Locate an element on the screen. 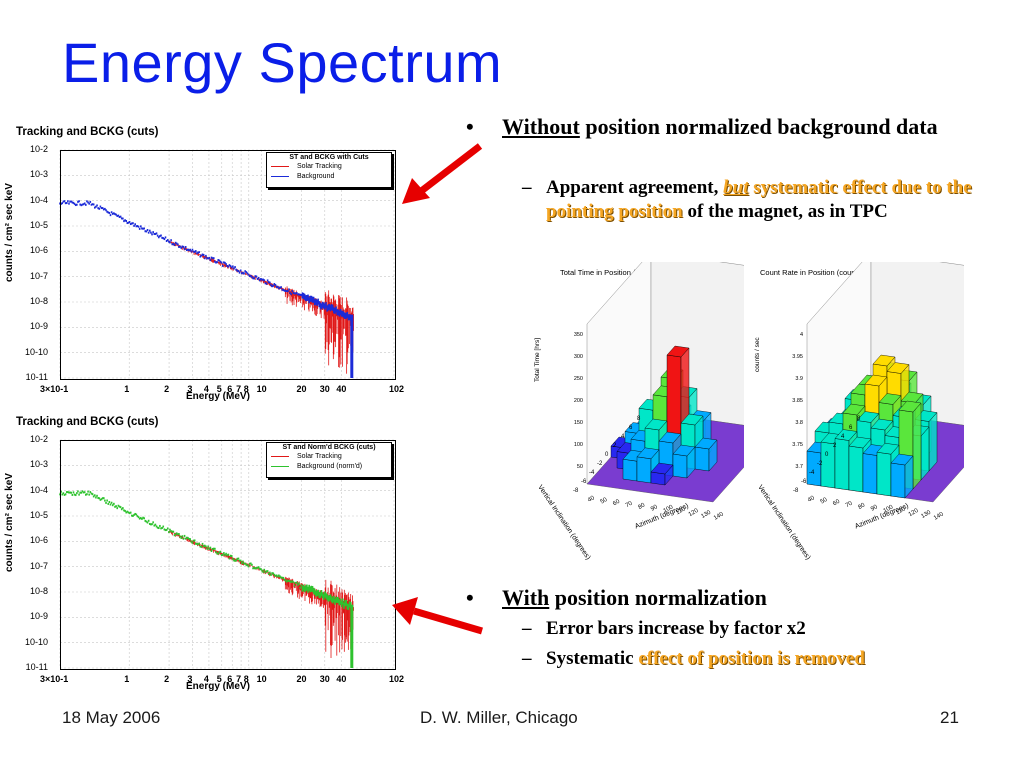 The image size is (1024, 768). y-tick-label: 10-8 is located at coordinates (38, 301).